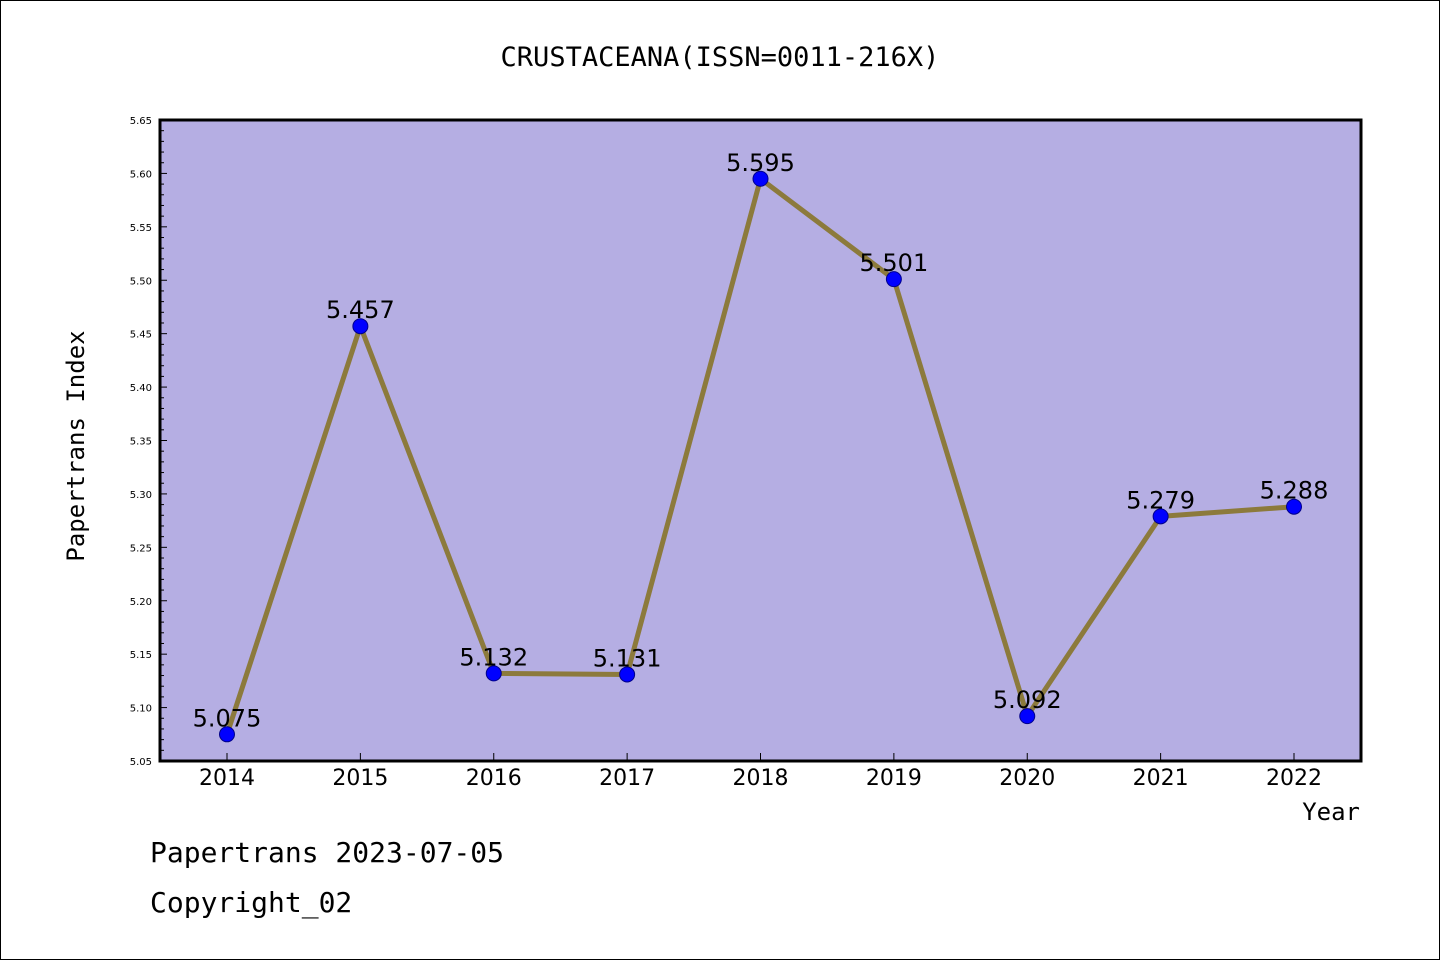 The width and height of the screenshot is (1440, 960). Describe the element at coordinates (1027, 700) in the screenshot. I see `data-label: 5.092` at that location.